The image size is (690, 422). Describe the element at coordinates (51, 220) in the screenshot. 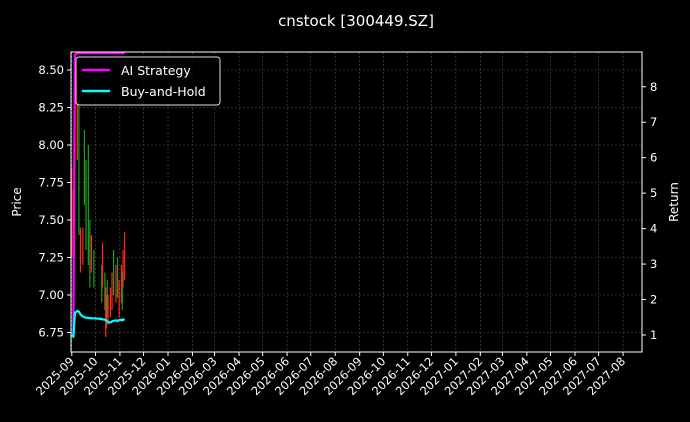

I see `y-left-tick-label: 7.50` at that location.